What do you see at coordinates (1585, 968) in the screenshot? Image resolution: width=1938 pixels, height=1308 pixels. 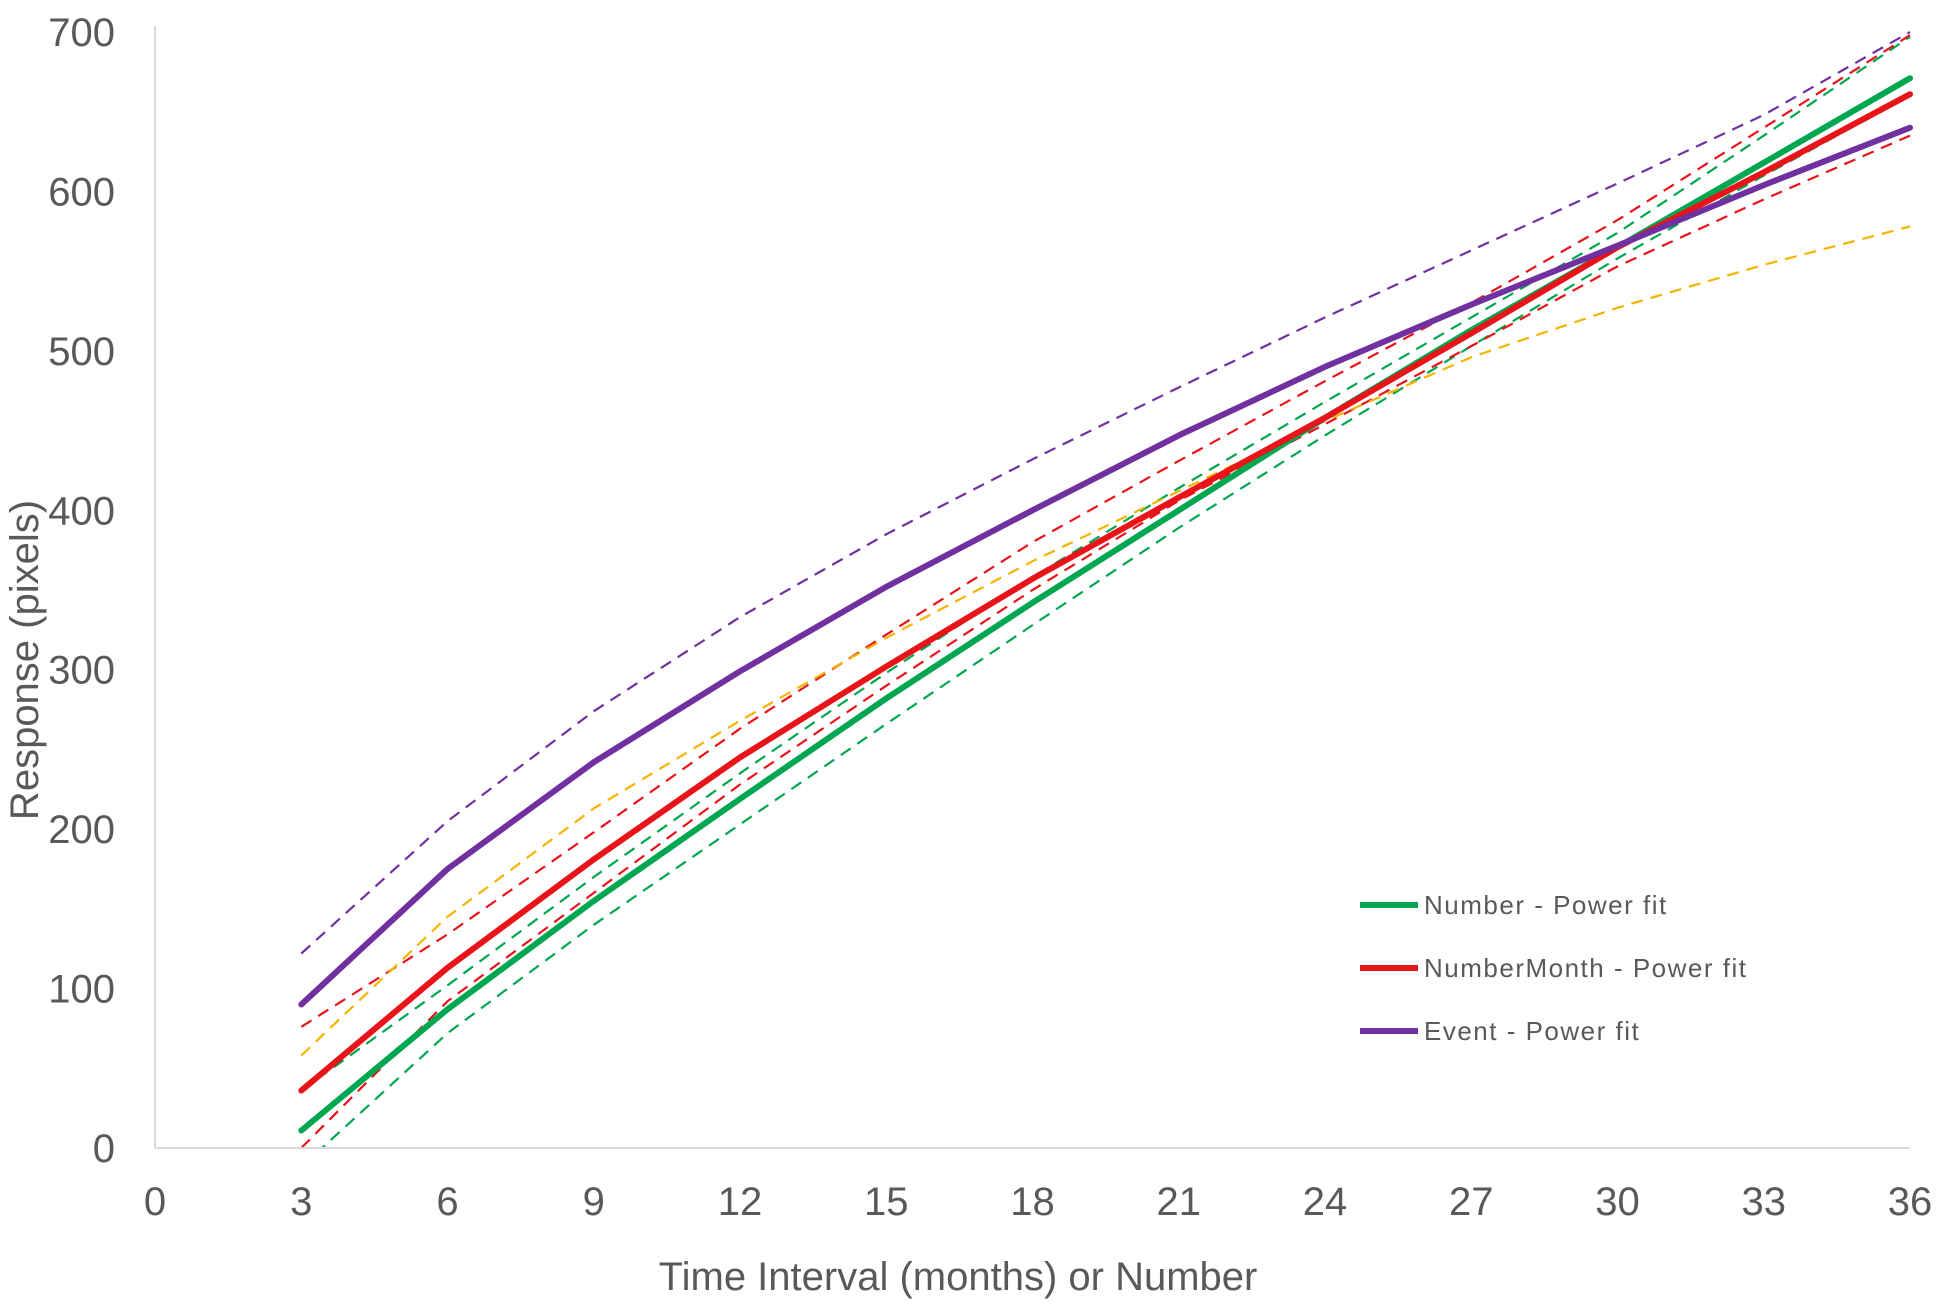 I see `legend-label: NumberMonth - Power fit` at bounding box center [1585, 968].